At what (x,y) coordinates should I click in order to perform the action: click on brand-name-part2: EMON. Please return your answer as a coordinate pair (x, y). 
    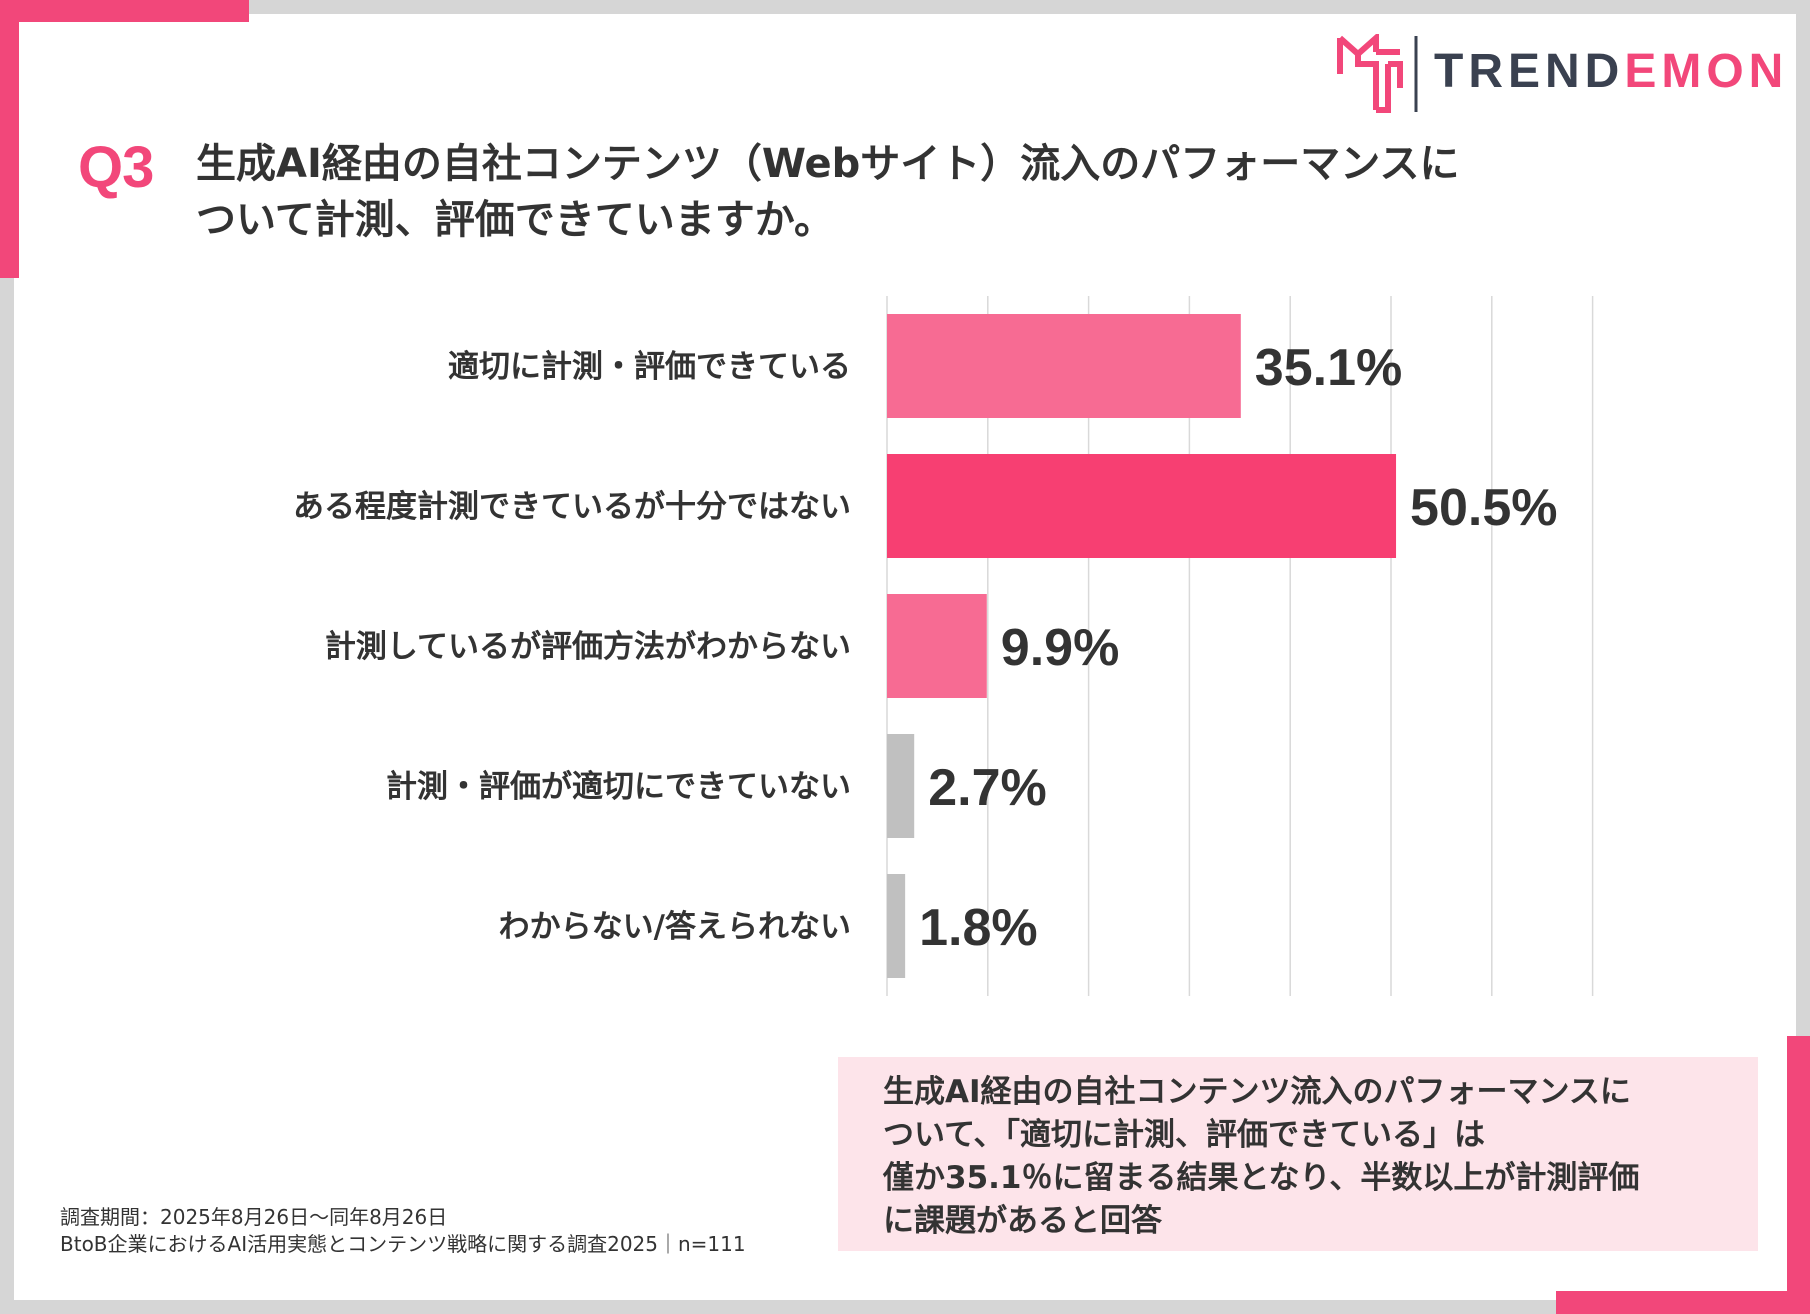
    Looking at the image, I should click on (1706, 71).